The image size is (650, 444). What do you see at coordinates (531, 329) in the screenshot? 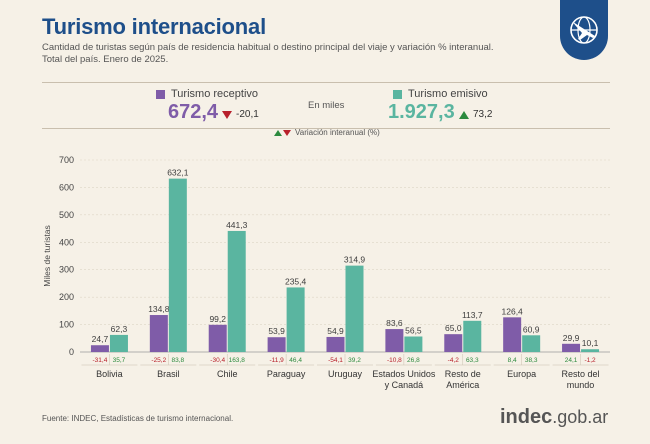
I see `bar-value-label: 60,9` at bounding box center [531, 329].